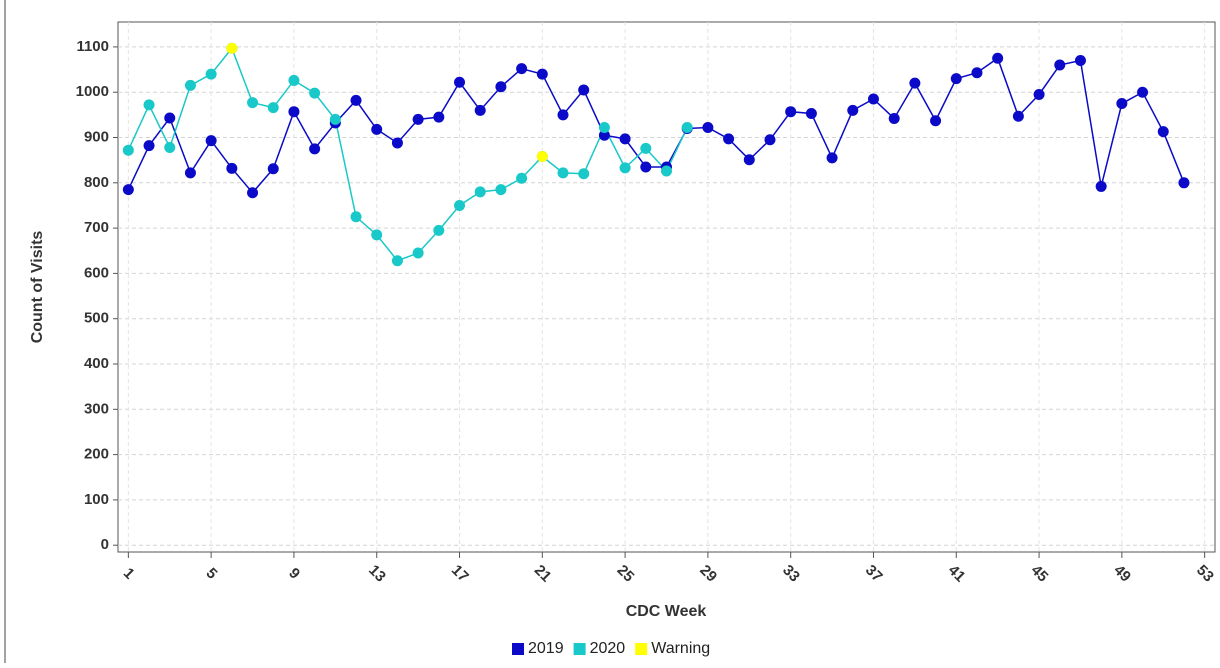 The width and height of the screenshot is (1220, 668). I want to click on series-line, so click(407, 154).